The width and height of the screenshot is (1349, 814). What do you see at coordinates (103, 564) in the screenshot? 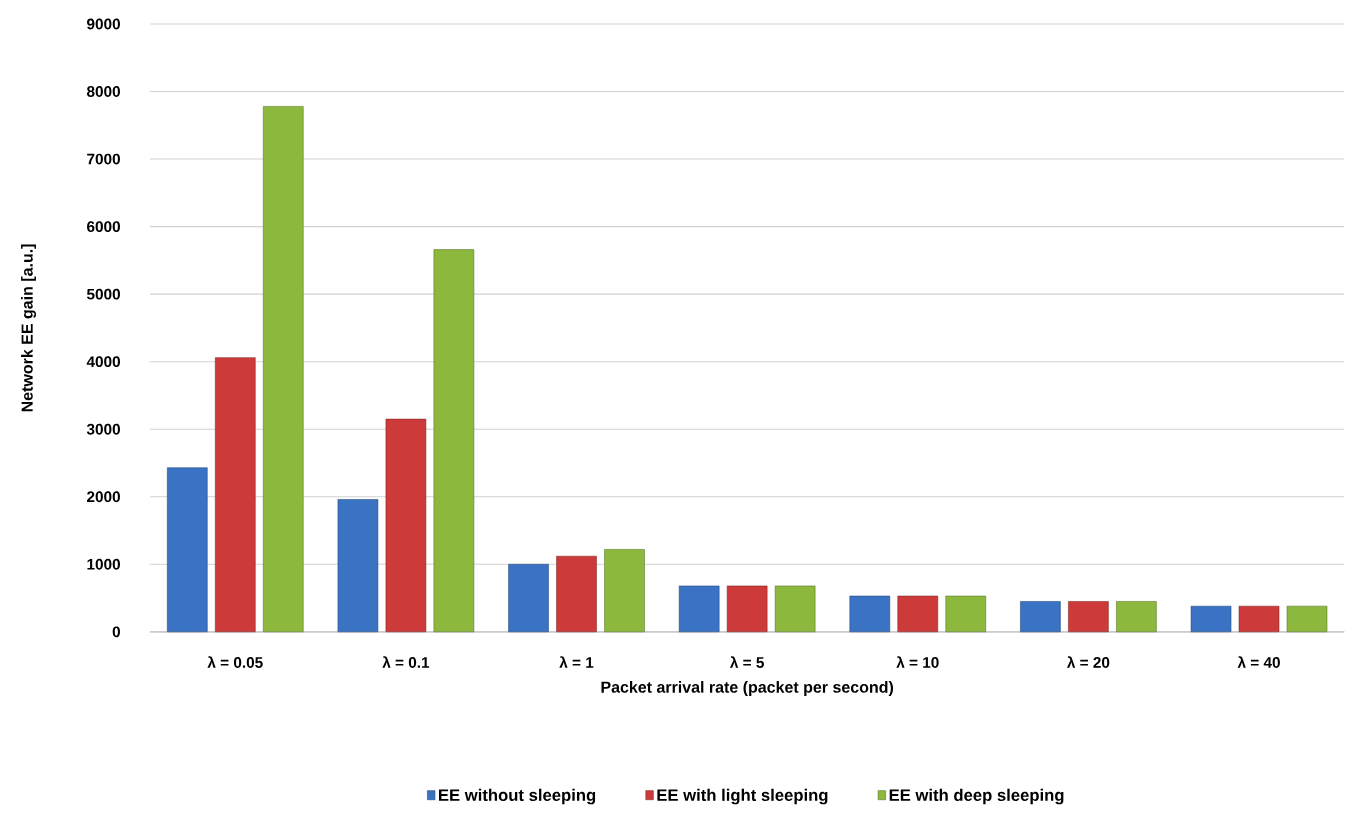
I see `y-tick-label: 1000` at bounding box center [103, 564].